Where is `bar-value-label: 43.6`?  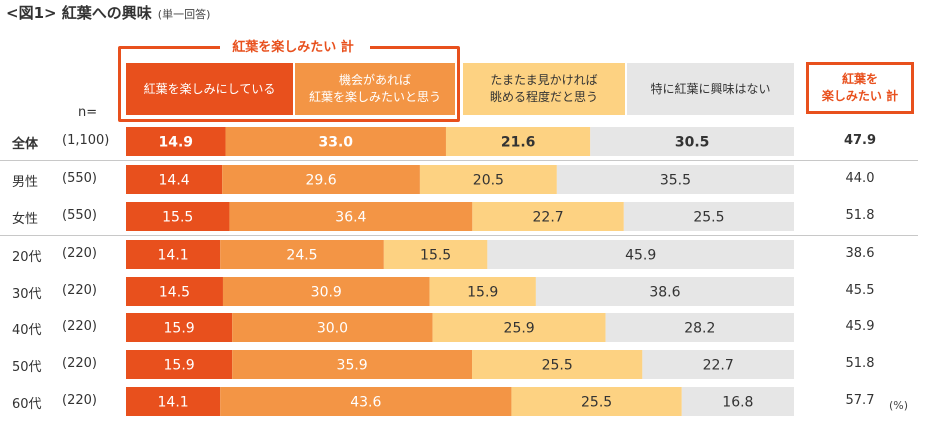
bar-value-label: 43.6 is located at coordinates (365, 403).